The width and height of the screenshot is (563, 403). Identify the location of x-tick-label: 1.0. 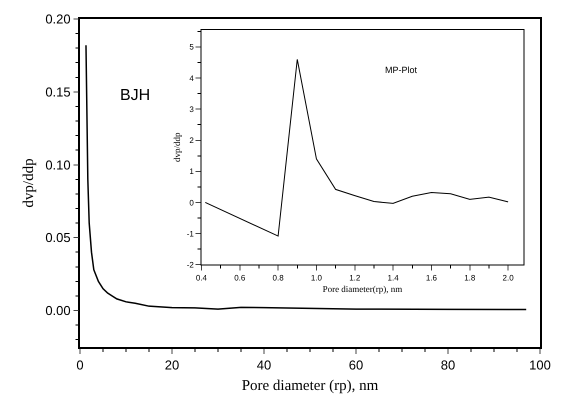
(316, 277).